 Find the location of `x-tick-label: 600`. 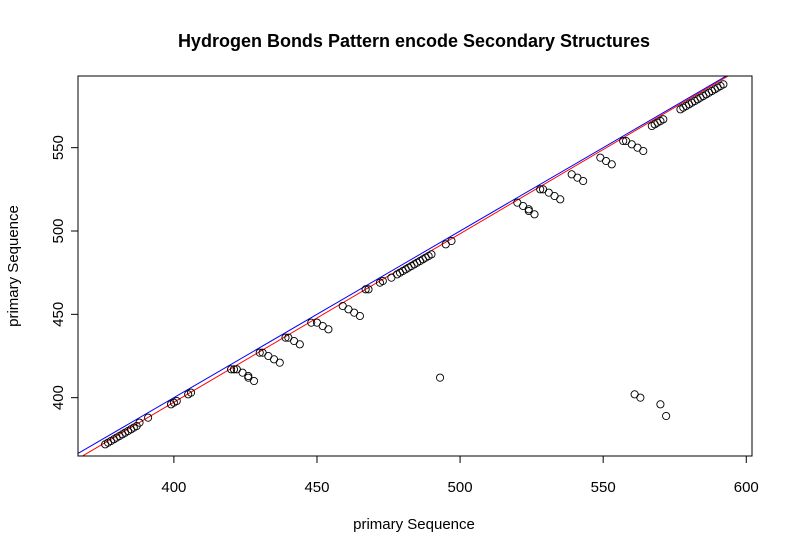

x-tick-label: 600 is located at coordinates (746, 487).